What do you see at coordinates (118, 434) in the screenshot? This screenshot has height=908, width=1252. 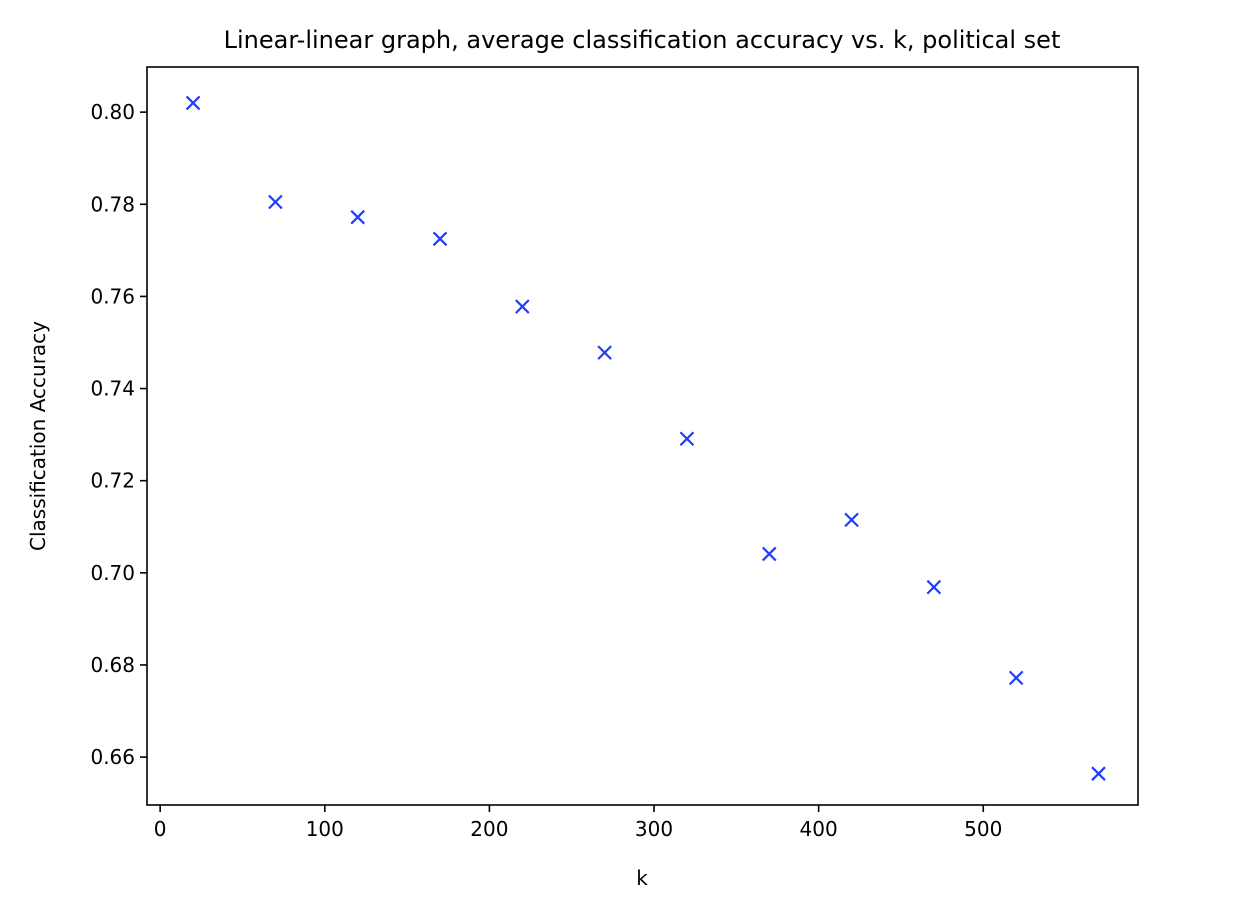 I see `y-axis: 0.66 0.68 0.70 0.72 0.74 0.76 0.78 0.80` at bounding box center [118, 434].